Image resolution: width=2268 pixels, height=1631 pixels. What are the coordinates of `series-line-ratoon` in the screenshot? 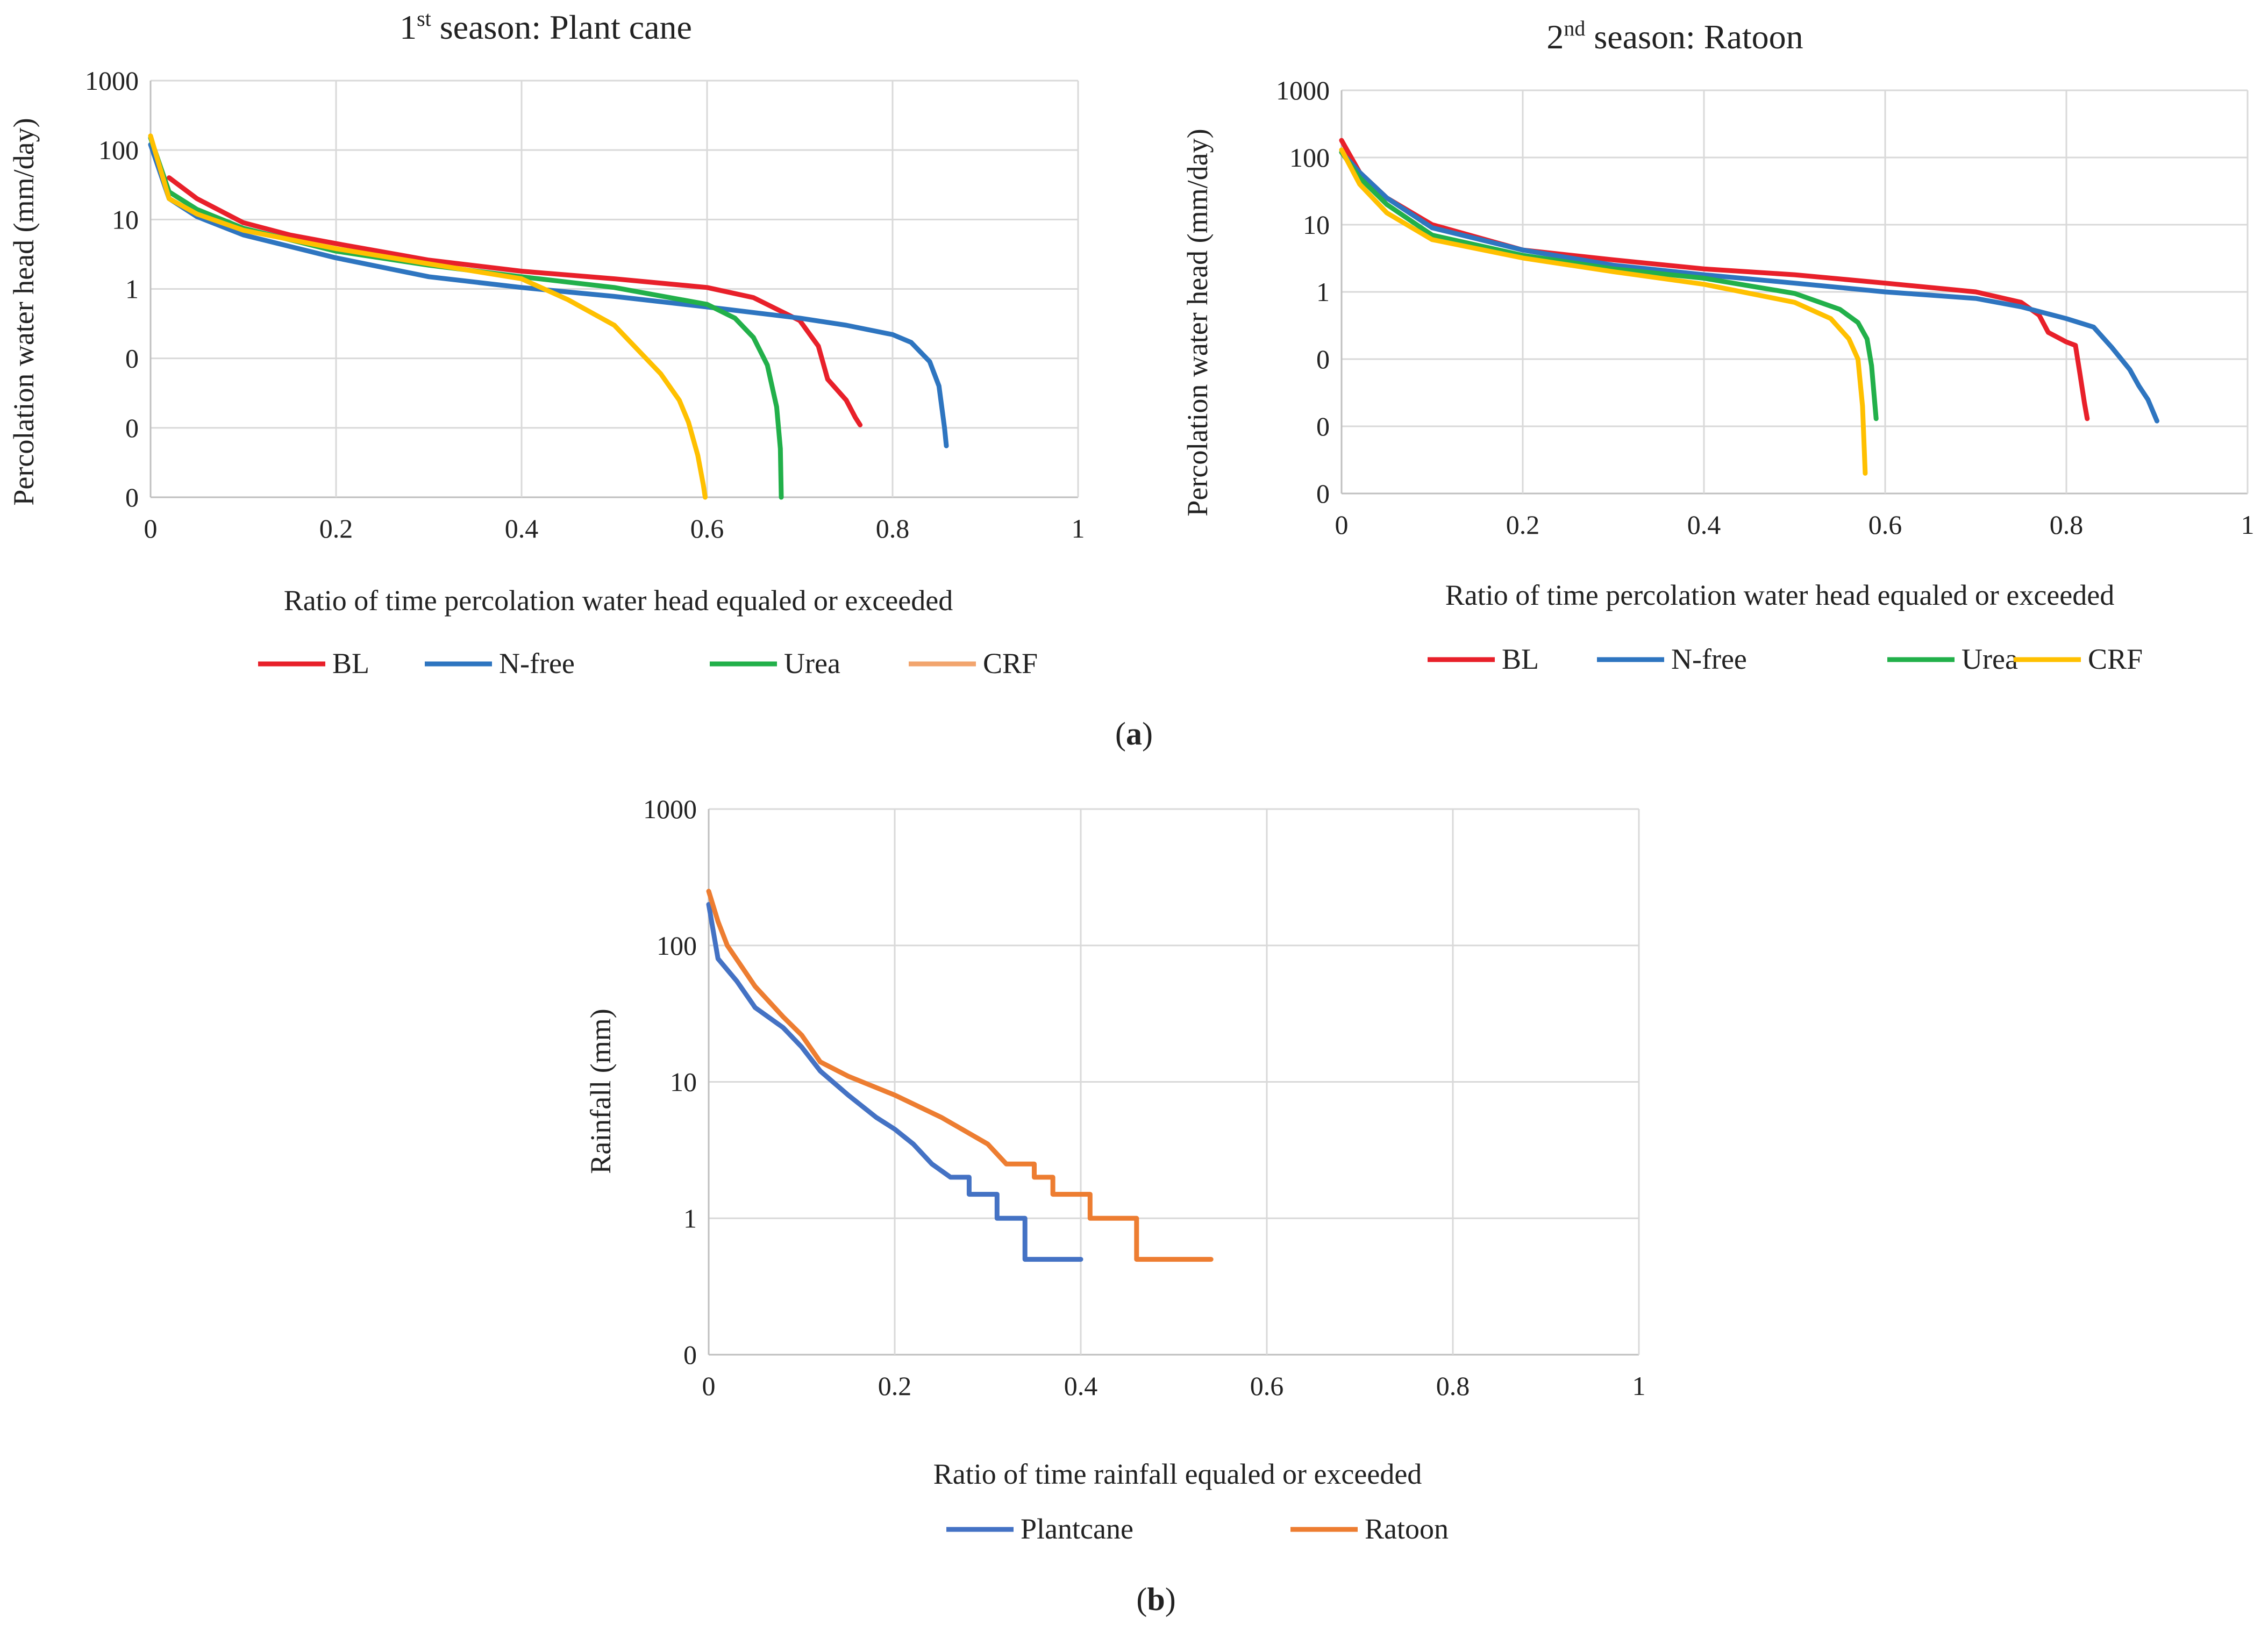 It's located at (960, 1075).